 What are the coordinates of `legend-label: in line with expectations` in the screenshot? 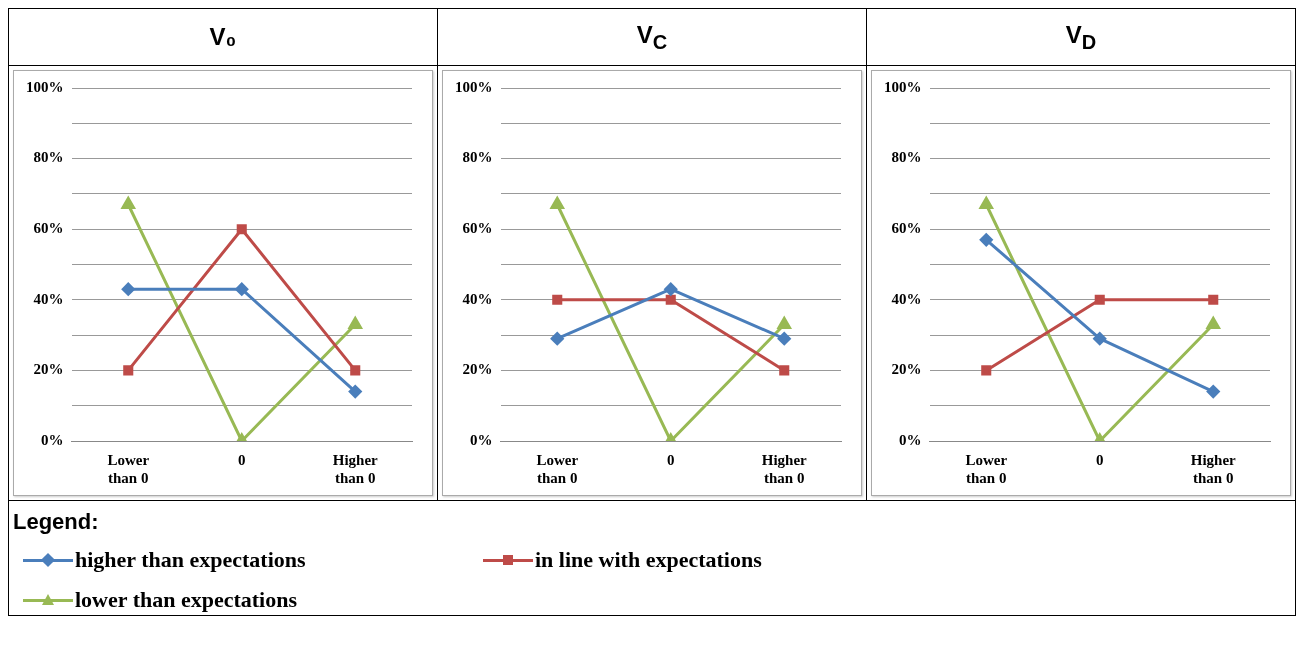 It's located at (648, 560).